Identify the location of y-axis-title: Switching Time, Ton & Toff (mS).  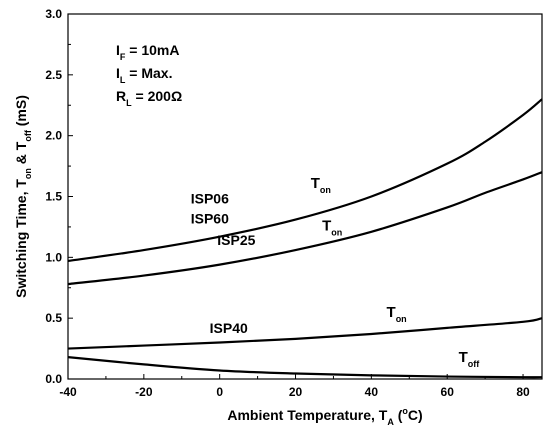
(23, 196).